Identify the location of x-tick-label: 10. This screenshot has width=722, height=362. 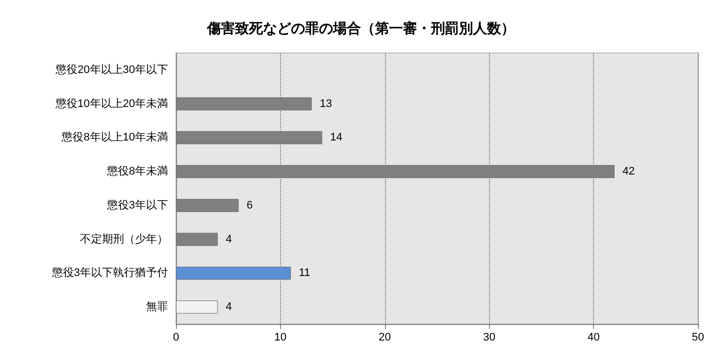
(280, 338).